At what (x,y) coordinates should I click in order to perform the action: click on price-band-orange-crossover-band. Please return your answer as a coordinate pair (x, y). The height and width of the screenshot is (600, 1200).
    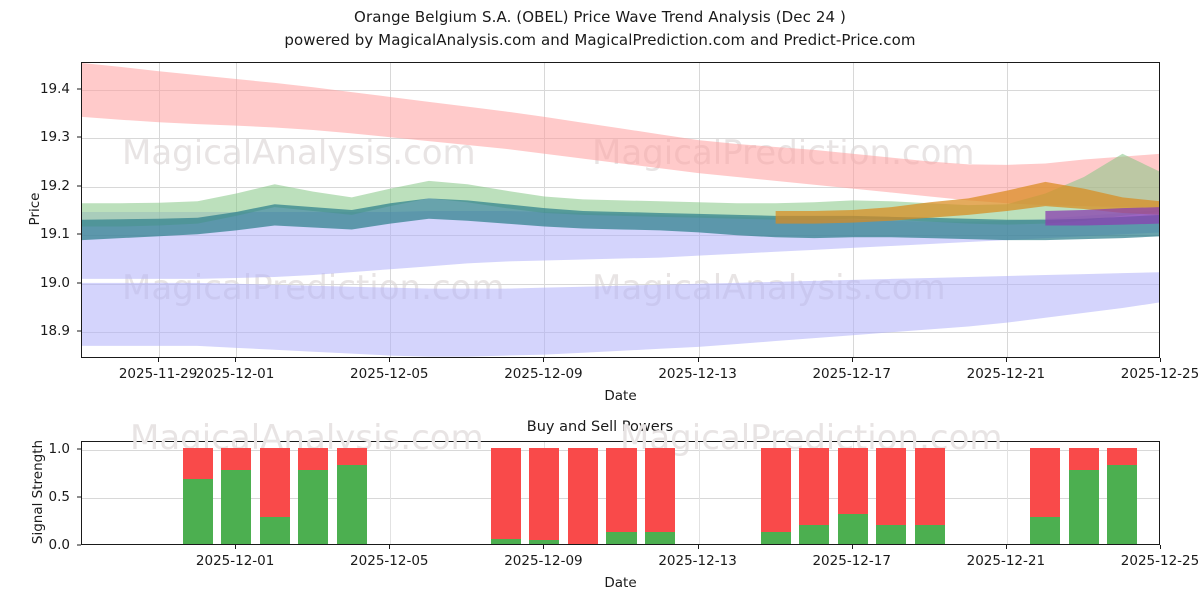
    Looking at the image, I should click on (967, 202).